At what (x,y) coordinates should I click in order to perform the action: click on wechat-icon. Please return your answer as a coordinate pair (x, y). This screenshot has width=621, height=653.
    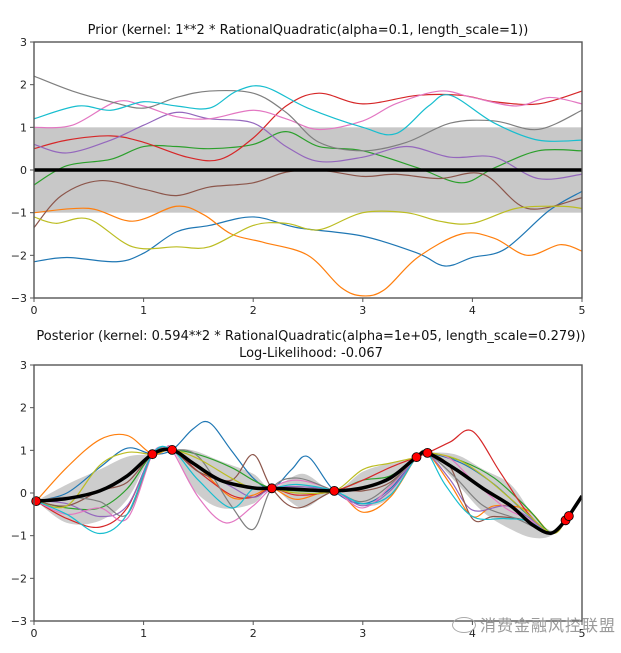
    Looking at the image, I should click on (464, 624).